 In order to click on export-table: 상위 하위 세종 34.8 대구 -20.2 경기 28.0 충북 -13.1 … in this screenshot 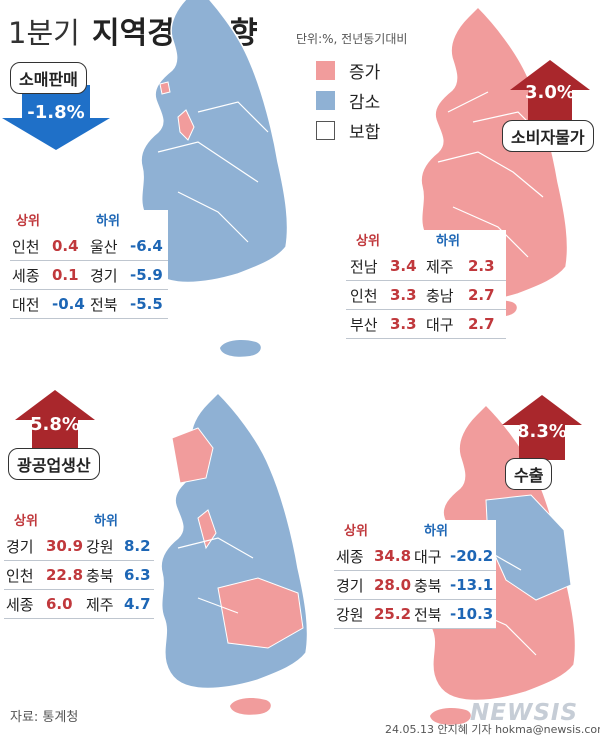, I will do `click(415, 574)`.